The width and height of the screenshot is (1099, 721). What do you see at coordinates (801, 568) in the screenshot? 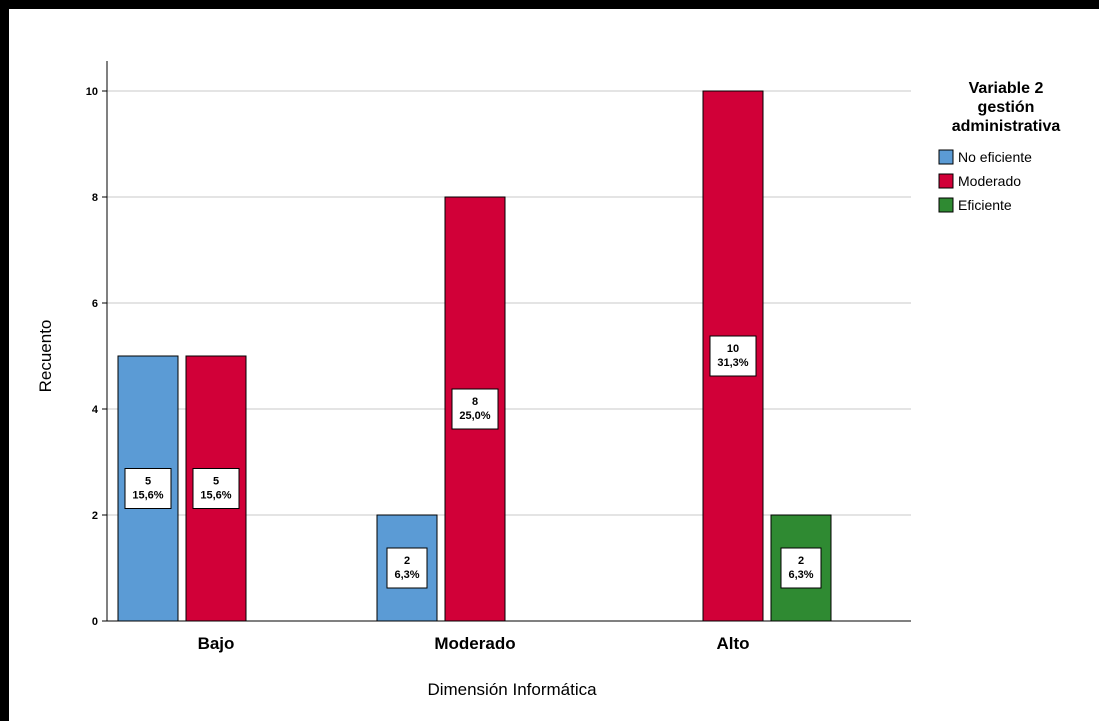
I see `data-label-box-alto-eficiente` at bounding box center [801, 568].